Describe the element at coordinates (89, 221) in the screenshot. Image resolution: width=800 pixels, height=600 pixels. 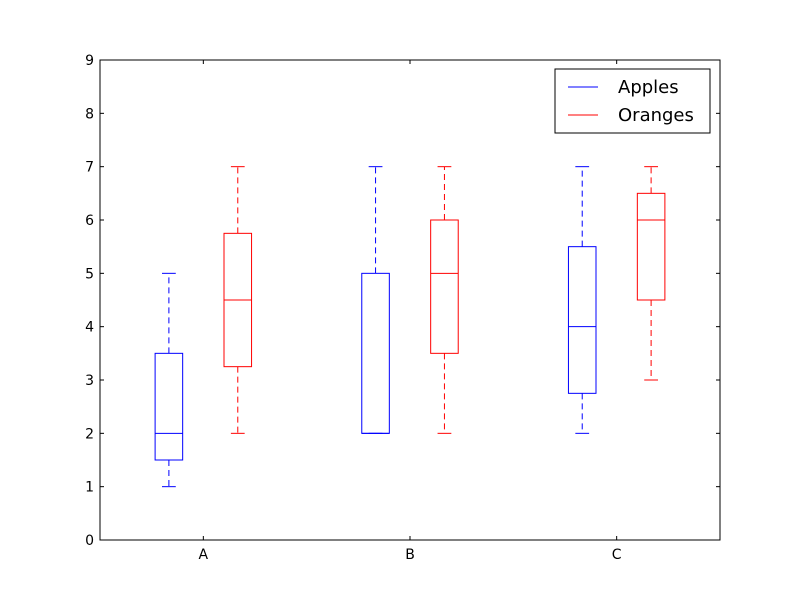
I see `y-tick-label: 6` at that location.